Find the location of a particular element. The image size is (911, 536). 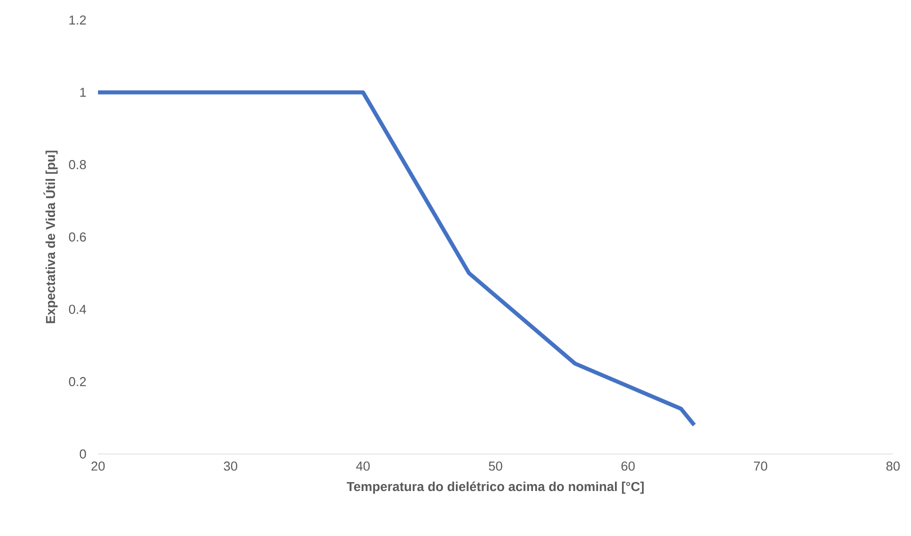

y-tick-label: 0.2 is located at coordinates (77, 381).